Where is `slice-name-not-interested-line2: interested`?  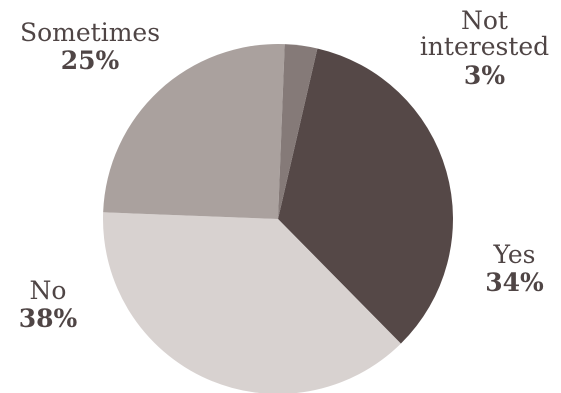
slice-name-not-interested-line2: interested is located at coordinates (484, 47).